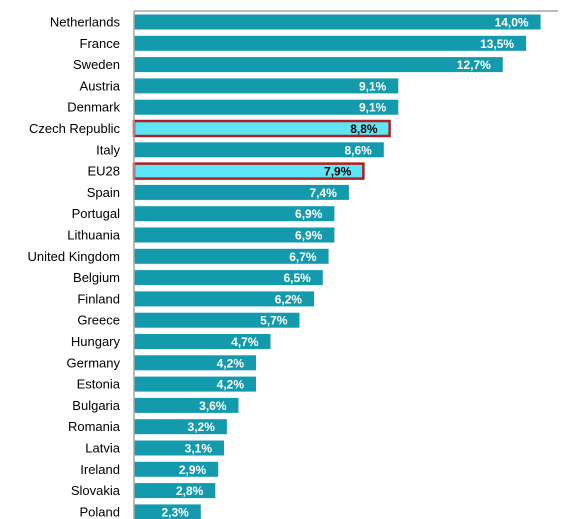 Image resolution: width=563 pixels, height=519 pixels. What do you see at coordinates (190, 491) in the screenshot?
I see `value-label: 2,8%` at bounding box center [190, 491].